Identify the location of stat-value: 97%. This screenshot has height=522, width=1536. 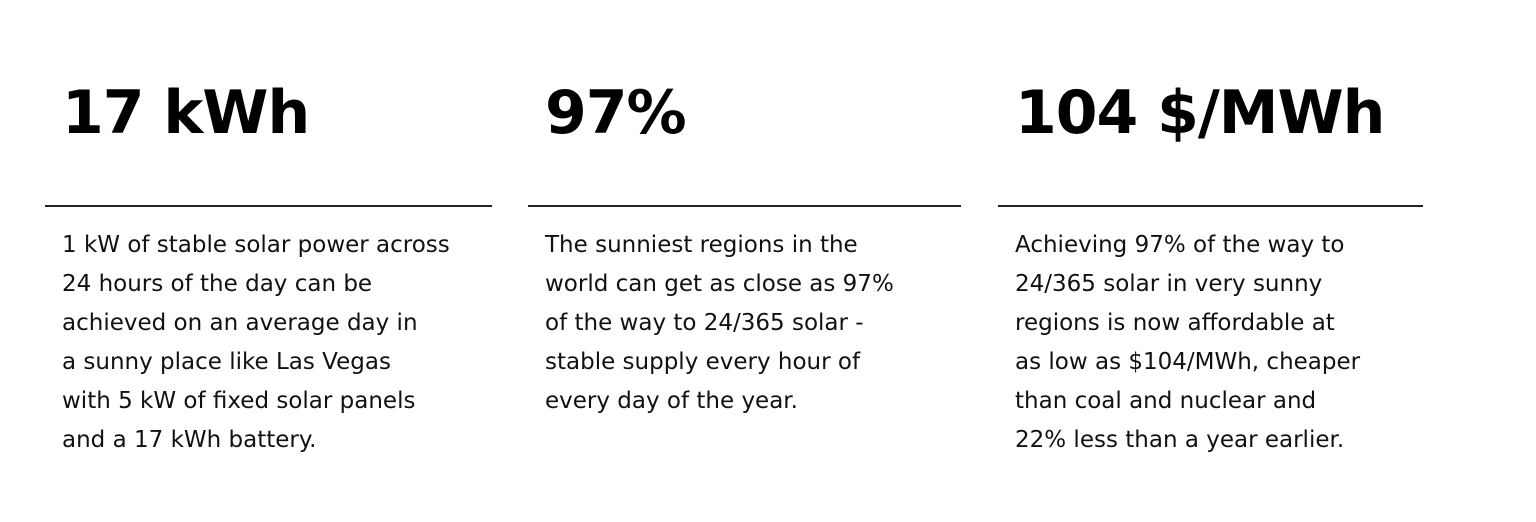
(616, 113).